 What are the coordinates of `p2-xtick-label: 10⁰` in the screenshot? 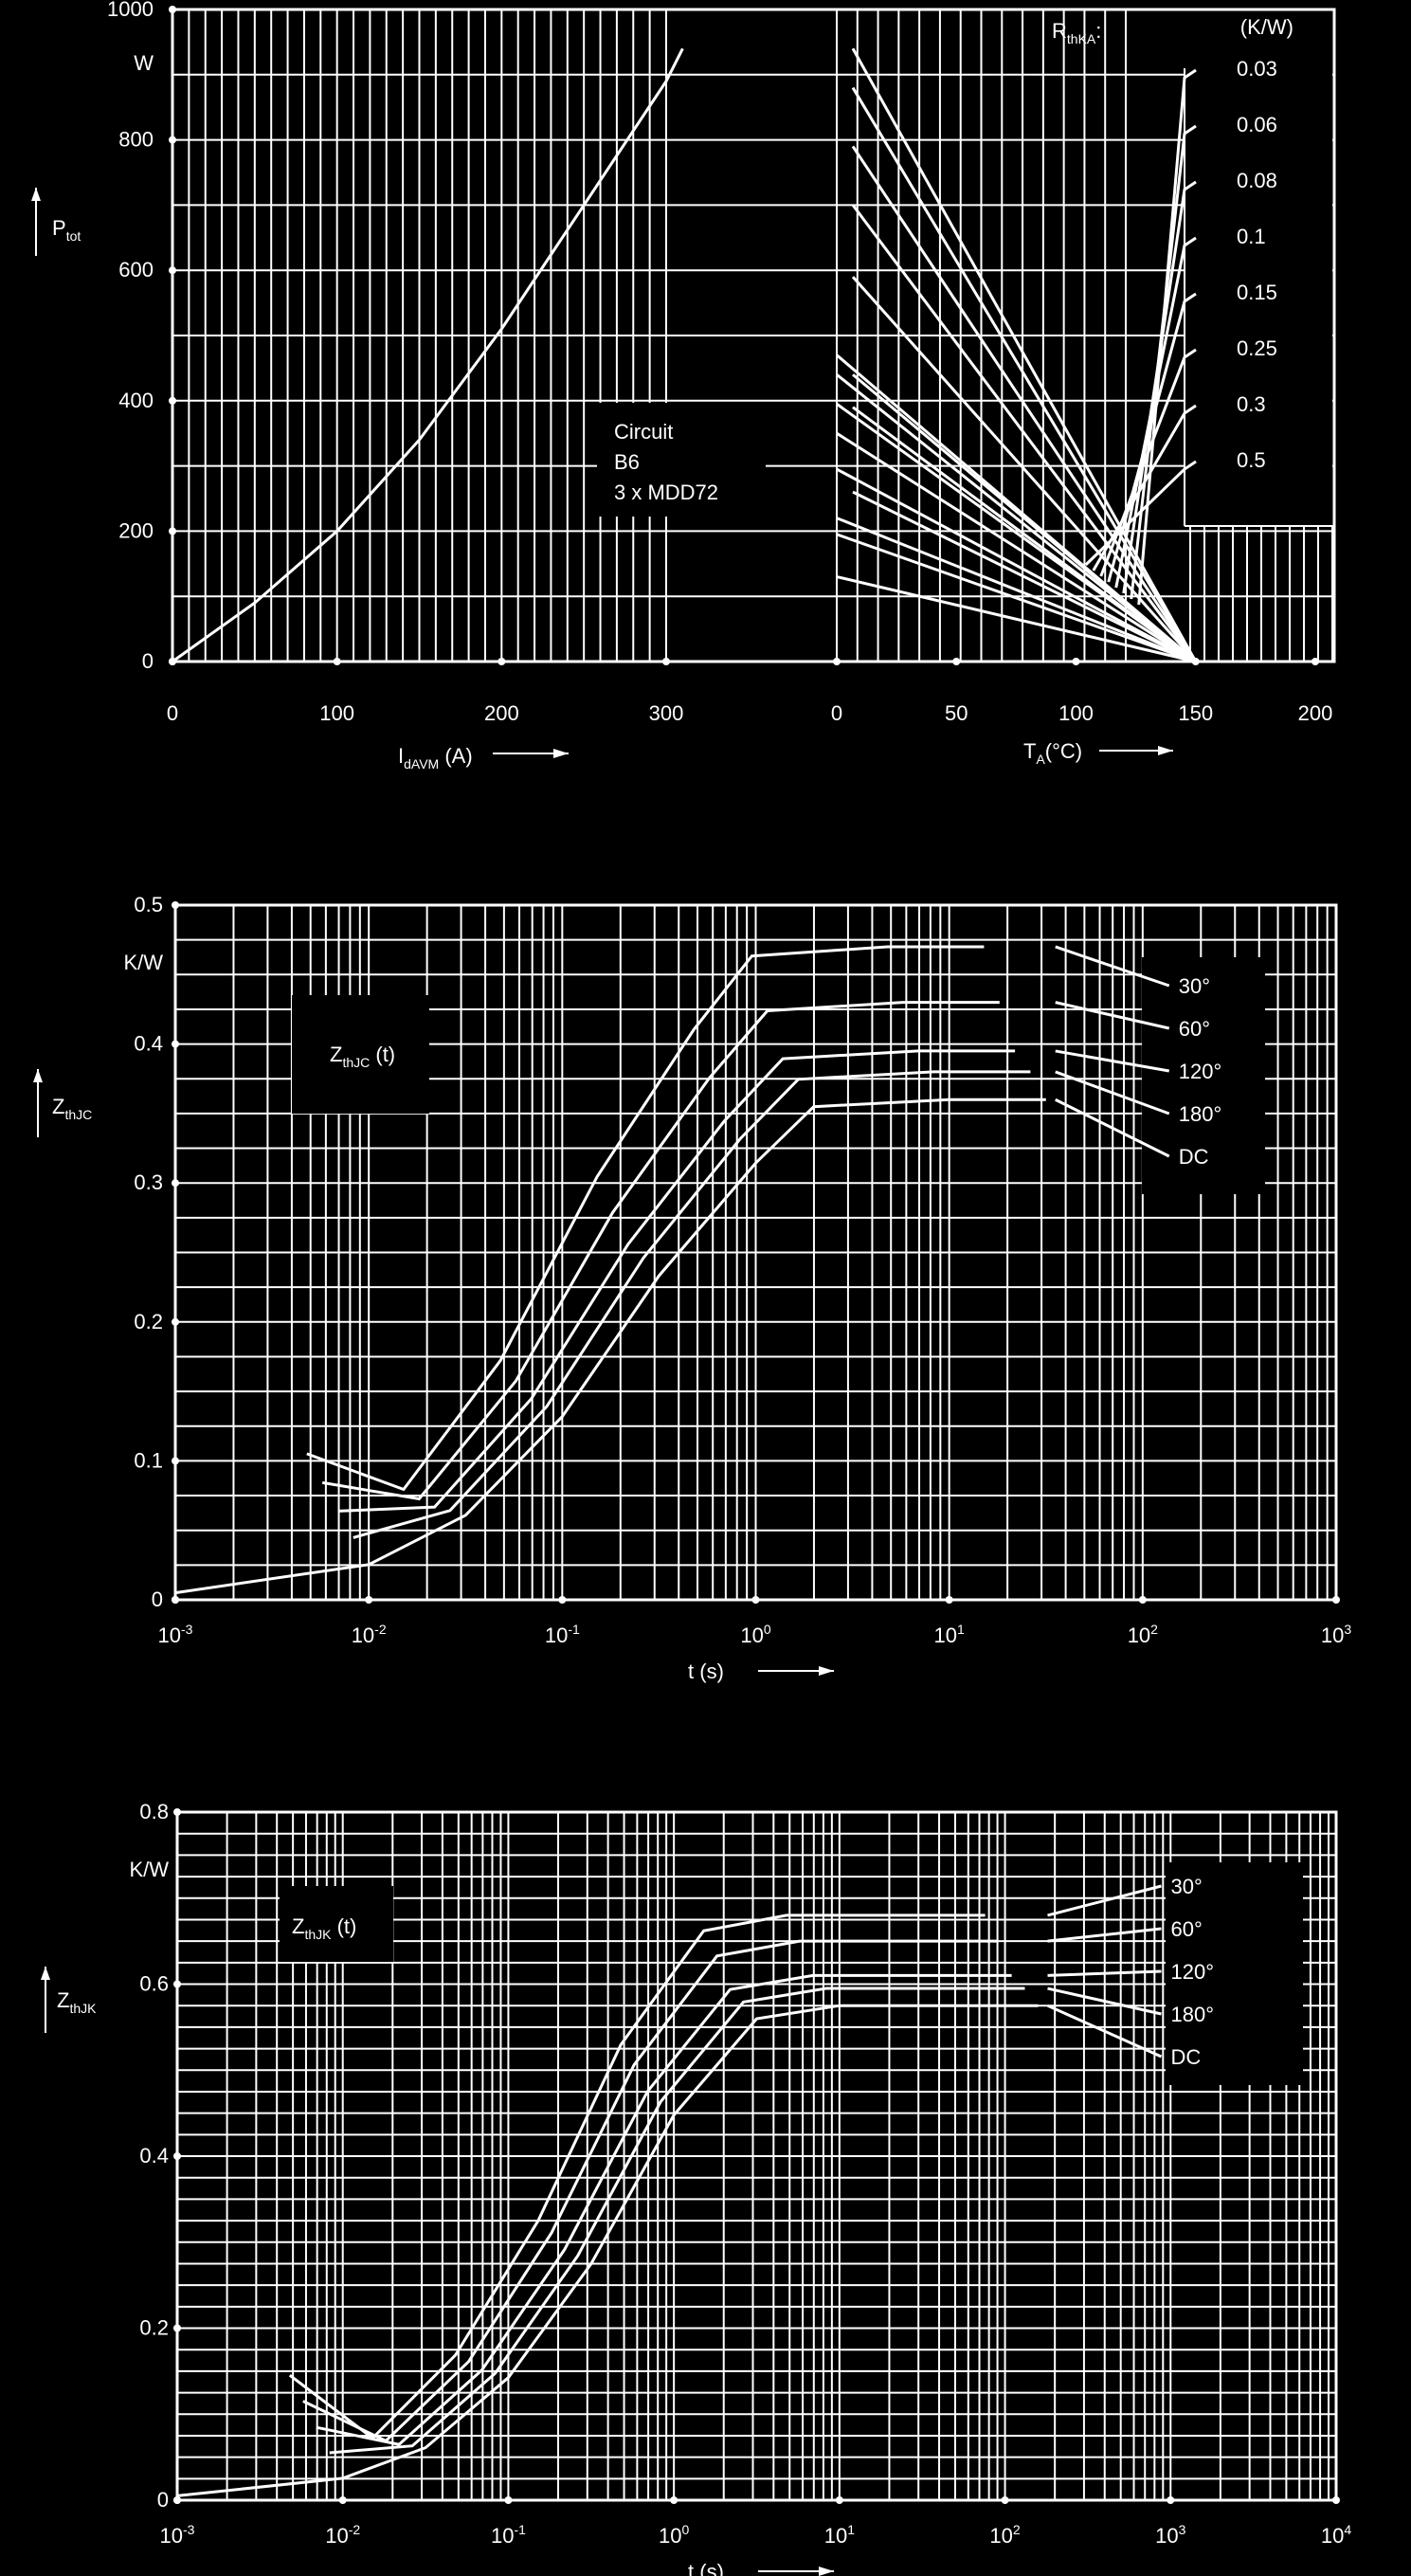 It's located at (755, 1634).